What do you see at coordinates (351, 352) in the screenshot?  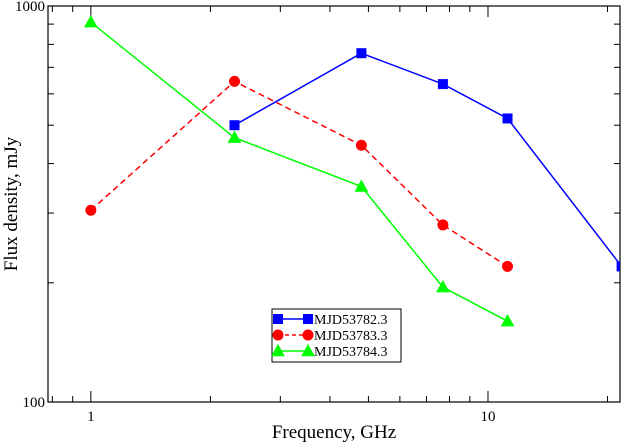 I see `legend-label: MJD53784.3` at bounding box center [351, 352].